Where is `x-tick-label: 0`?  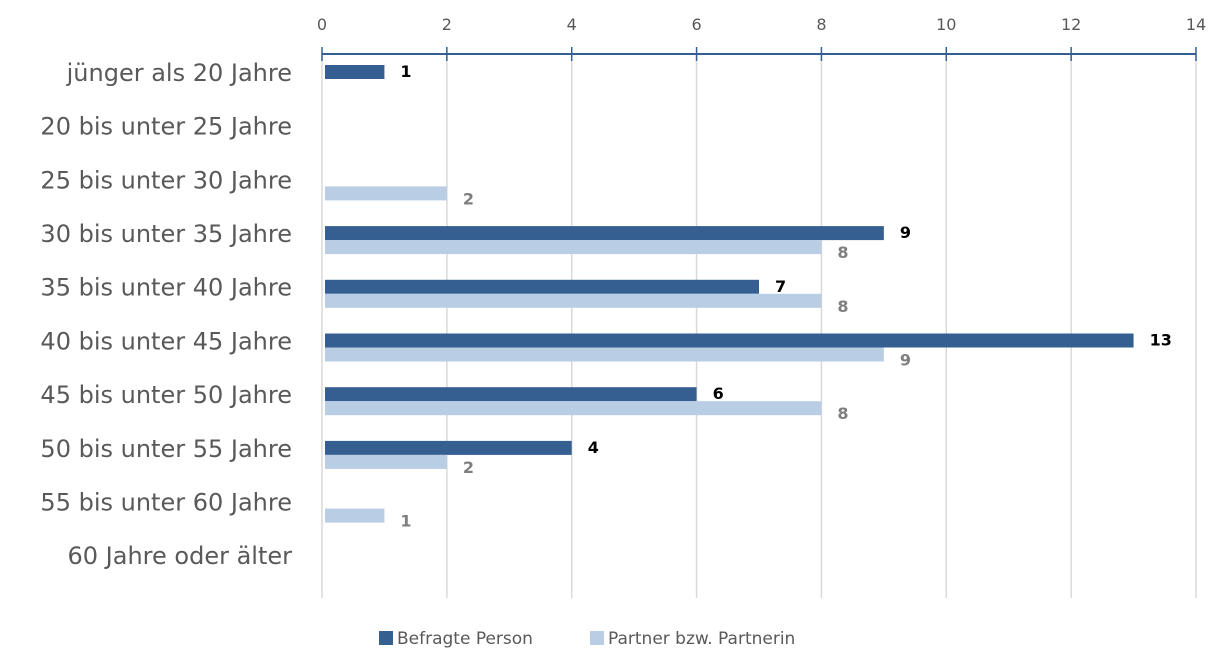 x-tick-label: 0 is located at coordinates (322, 24).